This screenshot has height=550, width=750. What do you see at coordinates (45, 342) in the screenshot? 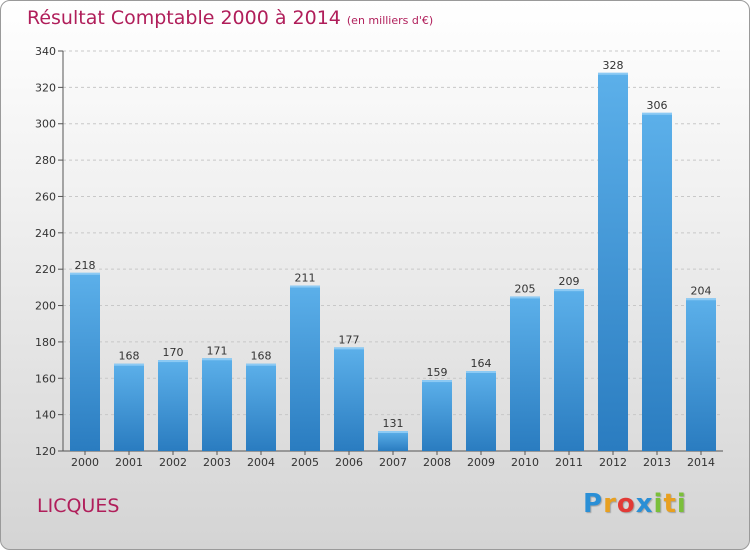
I see `y-tick-label: 180` at bounding box center [45, 342].